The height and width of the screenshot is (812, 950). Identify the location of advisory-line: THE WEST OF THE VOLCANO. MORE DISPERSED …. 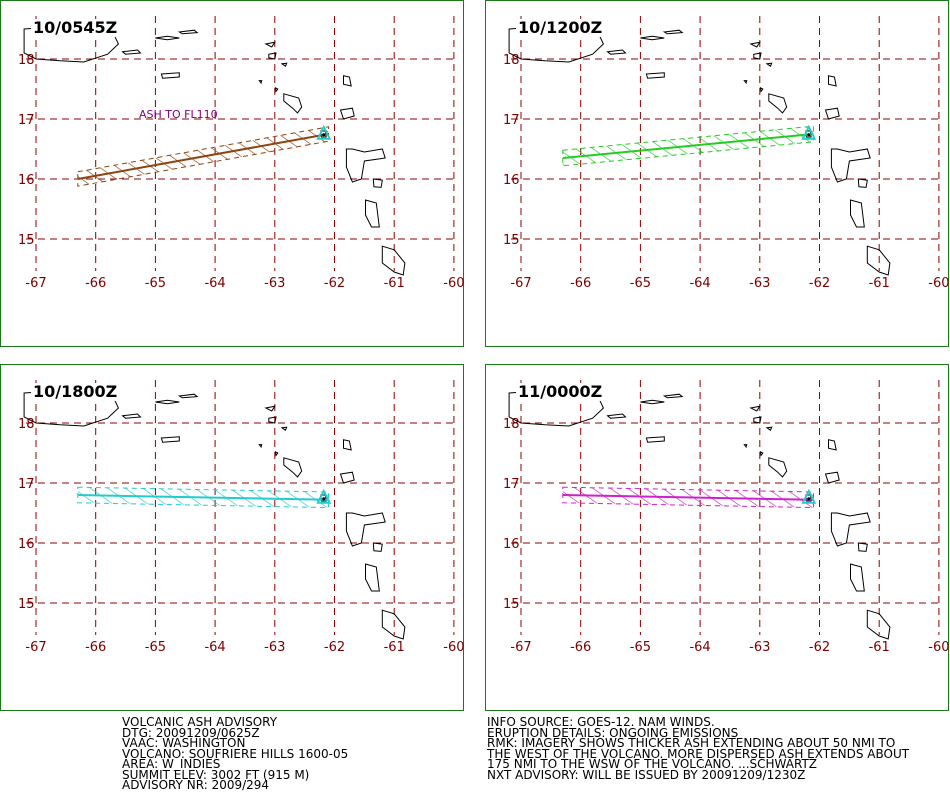
(698, 753).